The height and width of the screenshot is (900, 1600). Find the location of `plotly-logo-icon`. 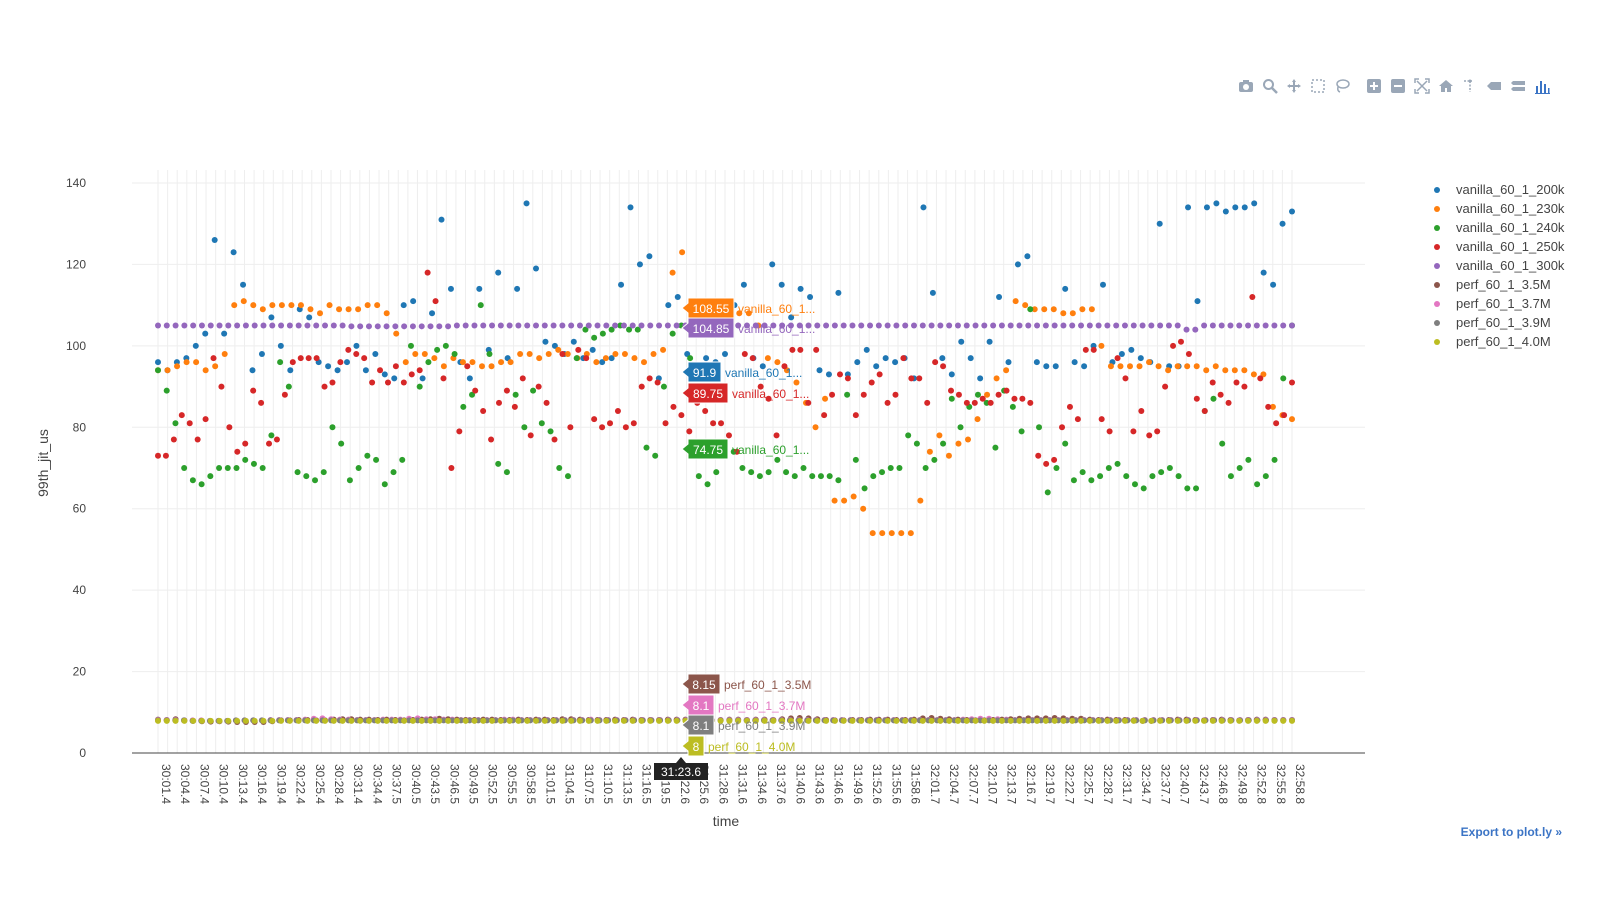

plotly-logo-icon is located at coordinates (1542, 86).